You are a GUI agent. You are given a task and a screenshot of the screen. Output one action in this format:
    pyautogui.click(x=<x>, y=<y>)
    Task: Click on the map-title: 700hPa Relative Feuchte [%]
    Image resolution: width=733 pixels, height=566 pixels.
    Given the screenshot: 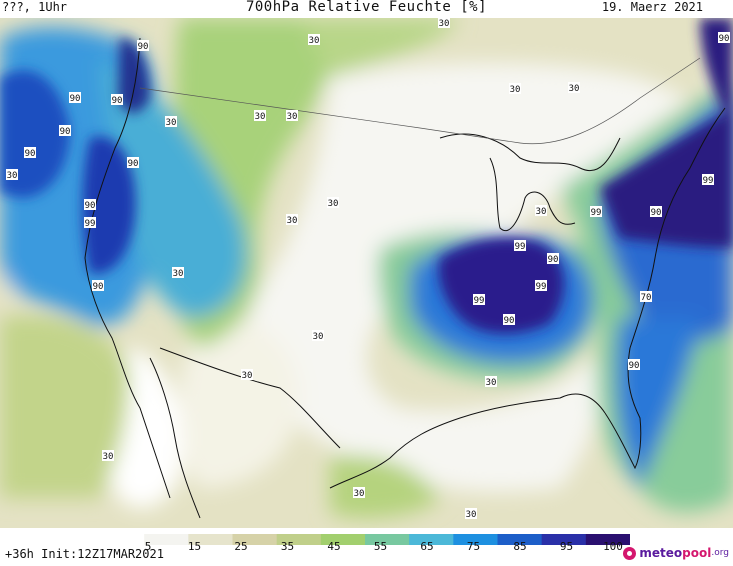 What is the action you would take?
    pyautogui.click(x=366, y=7)
    